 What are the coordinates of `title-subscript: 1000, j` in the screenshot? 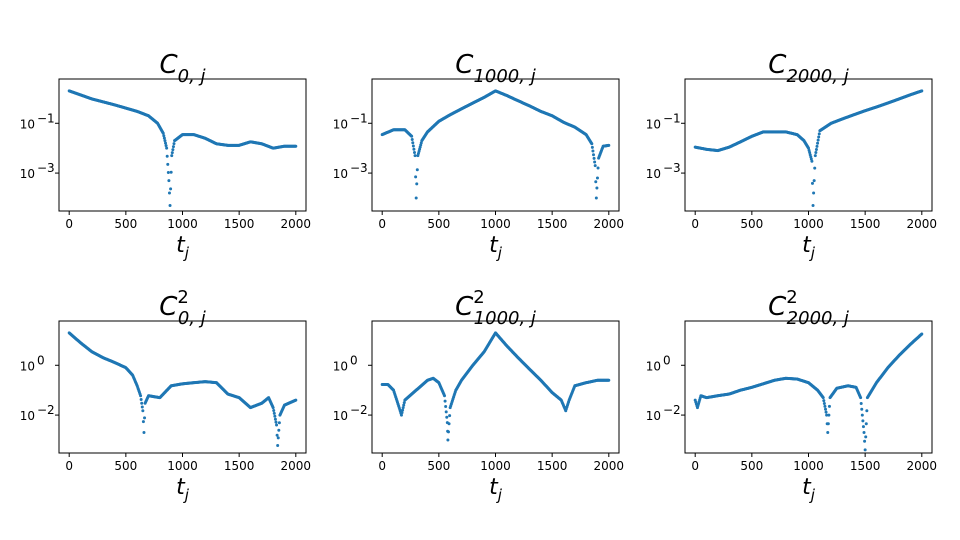 It's located at (505, 318).